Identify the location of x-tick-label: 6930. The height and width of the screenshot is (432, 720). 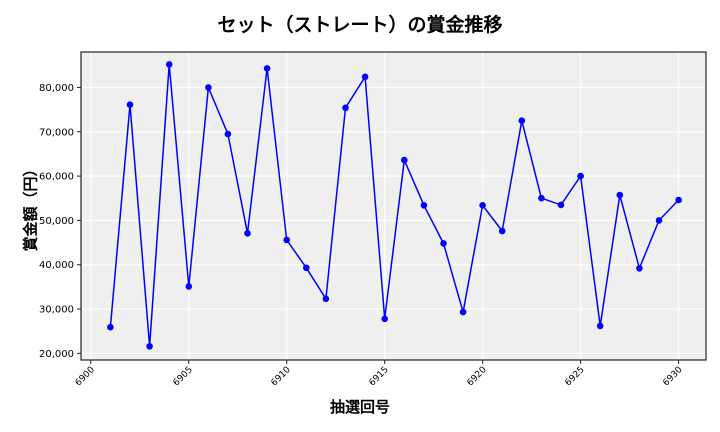
(672, 376).